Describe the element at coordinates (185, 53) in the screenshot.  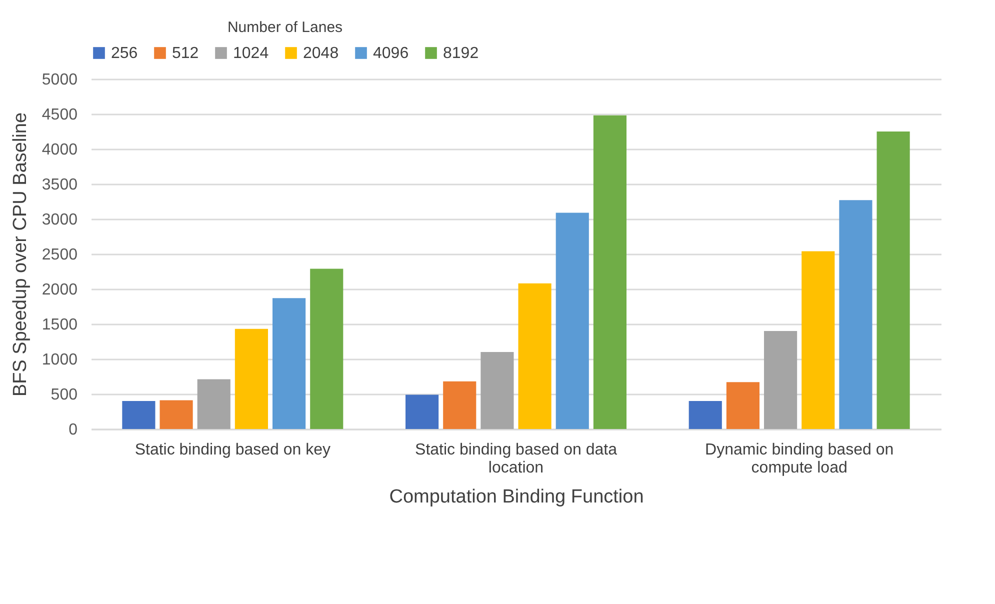
I see `legend-label: 512` at that location.